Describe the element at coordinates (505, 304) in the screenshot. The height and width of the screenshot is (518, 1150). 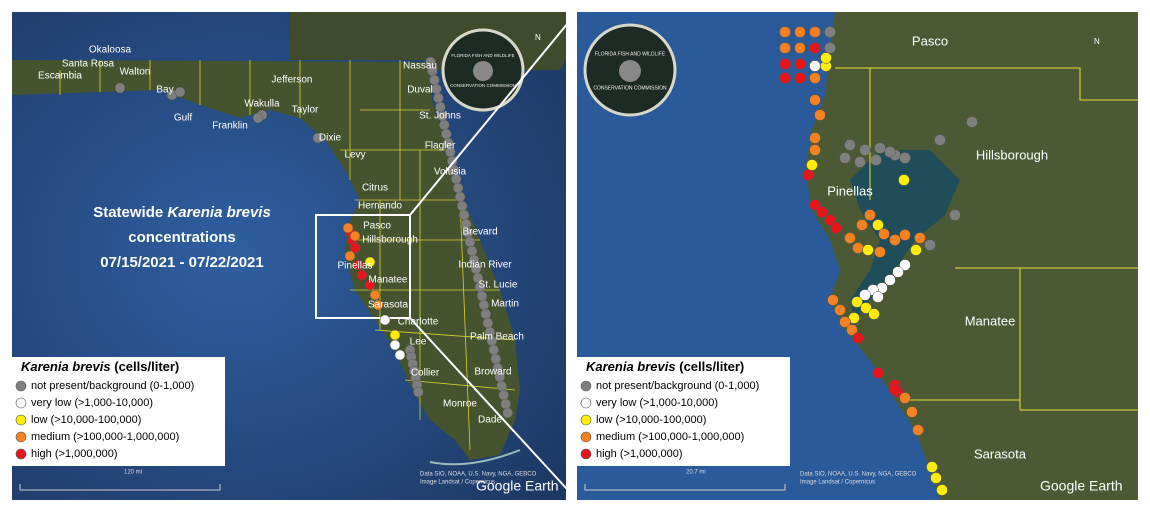
I see `county-label: Martin` at that location.